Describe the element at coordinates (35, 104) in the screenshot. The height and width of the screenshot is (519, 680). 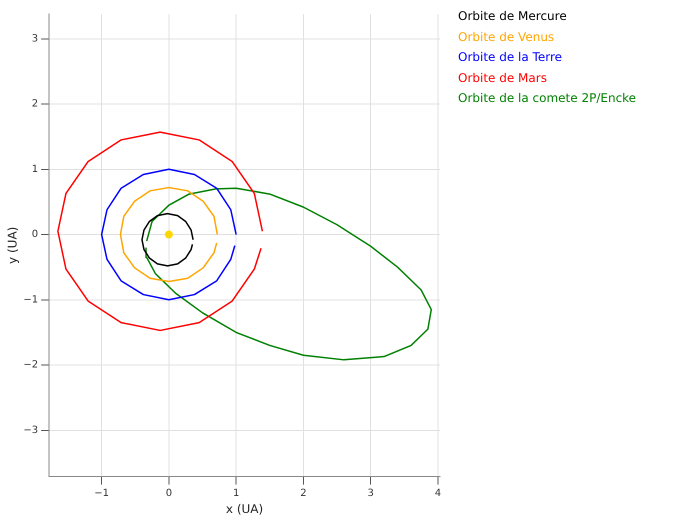
I see `y-tick-label: 2` at that location.